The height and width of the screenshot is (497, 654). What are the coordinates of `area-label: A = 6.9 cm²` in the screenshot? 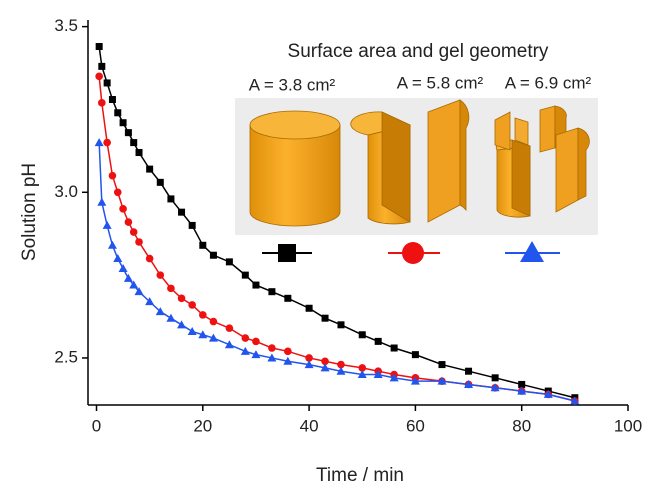 It's located at (548, 82).